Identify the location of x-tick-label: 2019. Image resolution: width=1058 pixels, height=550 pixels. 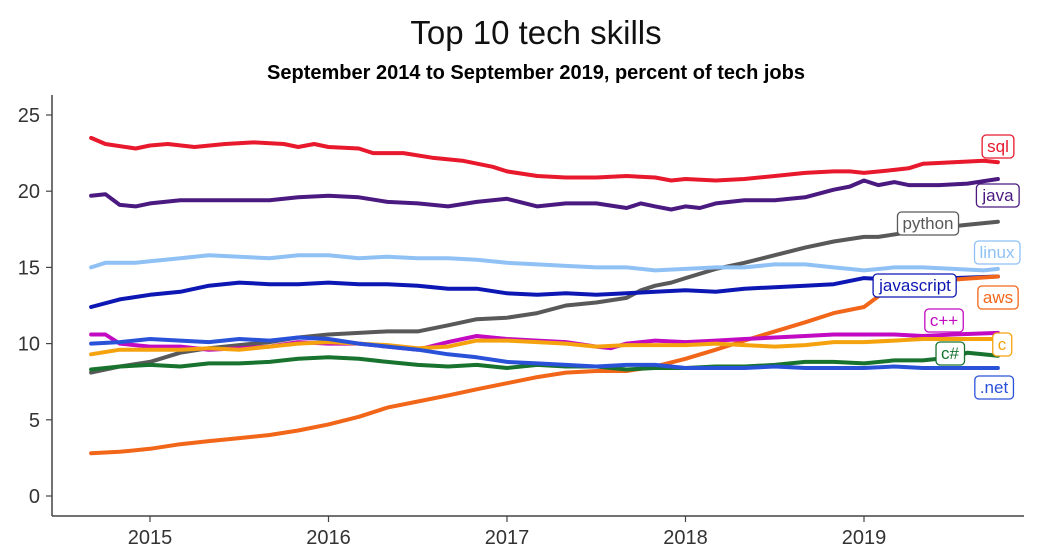
(864, 538).